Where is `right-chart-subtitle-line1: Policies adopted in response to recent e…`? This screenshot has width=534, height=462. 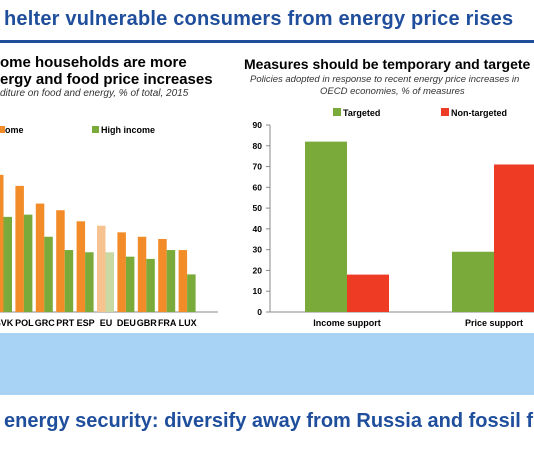
right-chart-subtitle-line1: Policies adopted in response to recent e… is located at coordinates (385, 79).